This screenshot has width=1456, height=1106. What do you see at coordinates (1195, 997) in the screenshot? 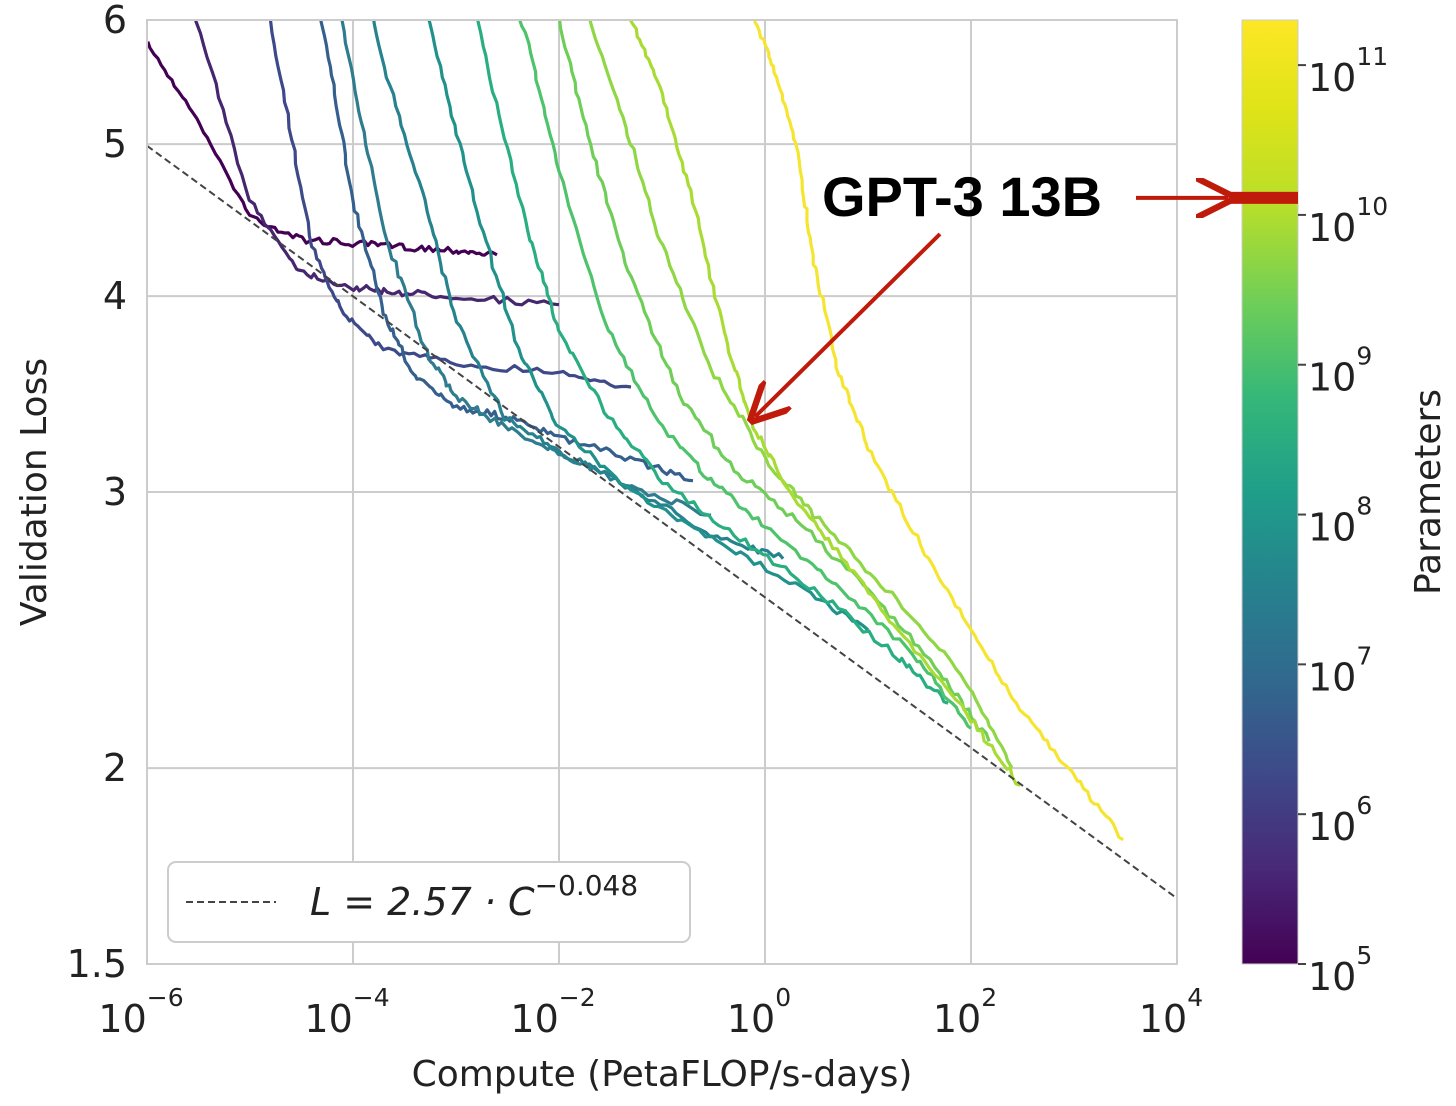
I see `x-tick-exponent: 4` at bounding box center [1195, 997].